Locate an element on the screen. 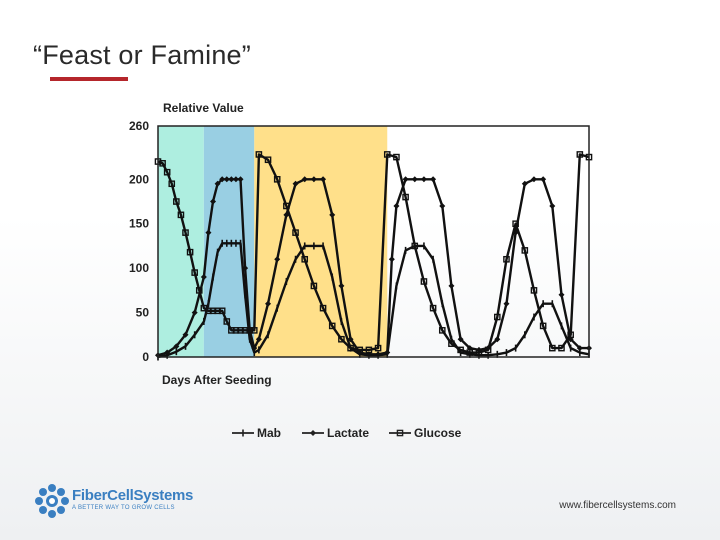 The height and width of the screenshot is (540, 720). logo-name: FiberCellSystems is located at coordinates (133, 495).